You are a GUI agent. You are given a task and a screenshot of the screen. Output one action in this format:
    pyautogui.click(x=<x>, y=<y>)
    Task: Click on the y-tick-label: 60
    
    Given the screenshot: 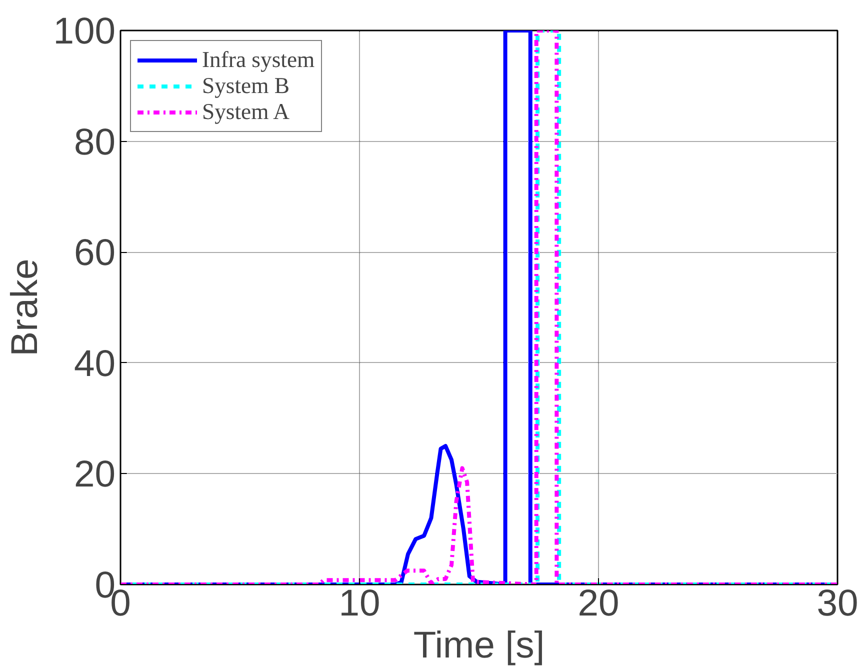 What is the action you would take?
    pyautogui.click(x=95, y=252)
    